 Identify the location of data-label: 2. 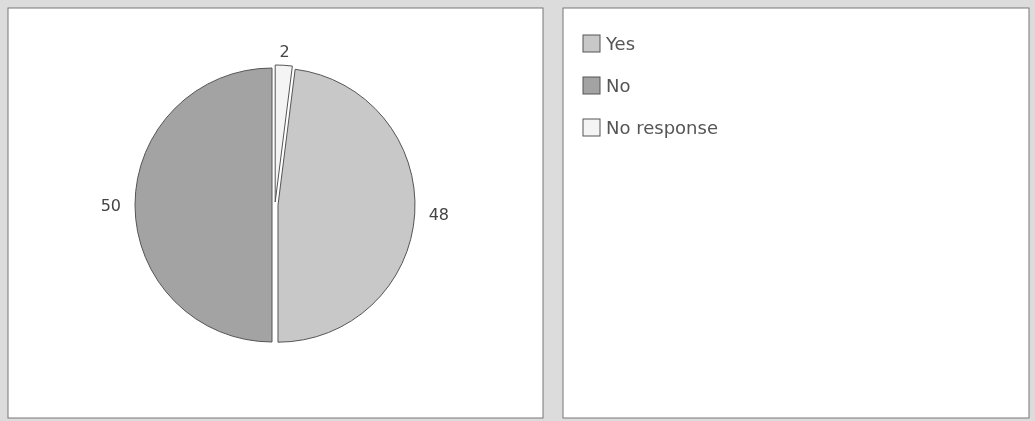
(284, 51).